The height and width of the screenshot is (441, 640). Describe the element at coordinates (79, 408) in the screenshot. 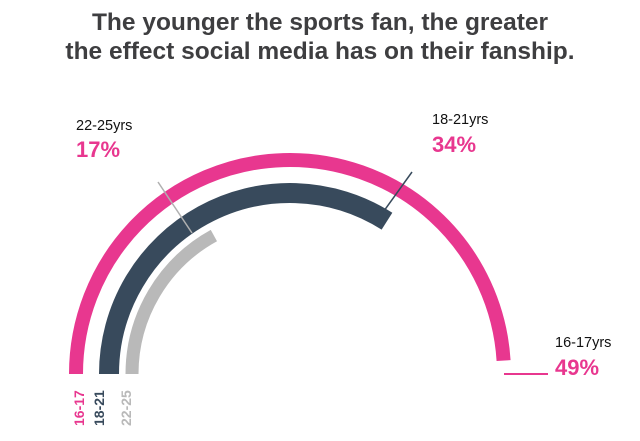

I see `axis-label-16-17: 16-17` at that location.